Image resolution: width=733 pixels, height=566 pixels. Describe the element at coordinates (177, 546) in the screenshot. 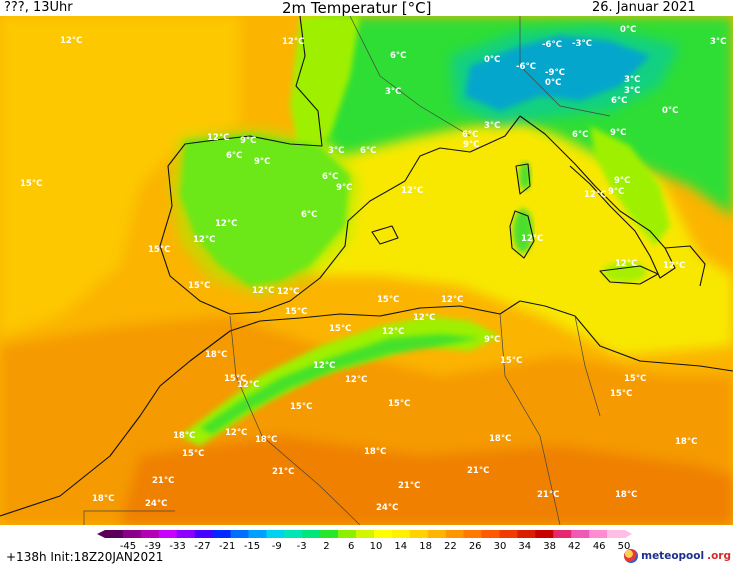

I see `legend-tick: -33` at that location.